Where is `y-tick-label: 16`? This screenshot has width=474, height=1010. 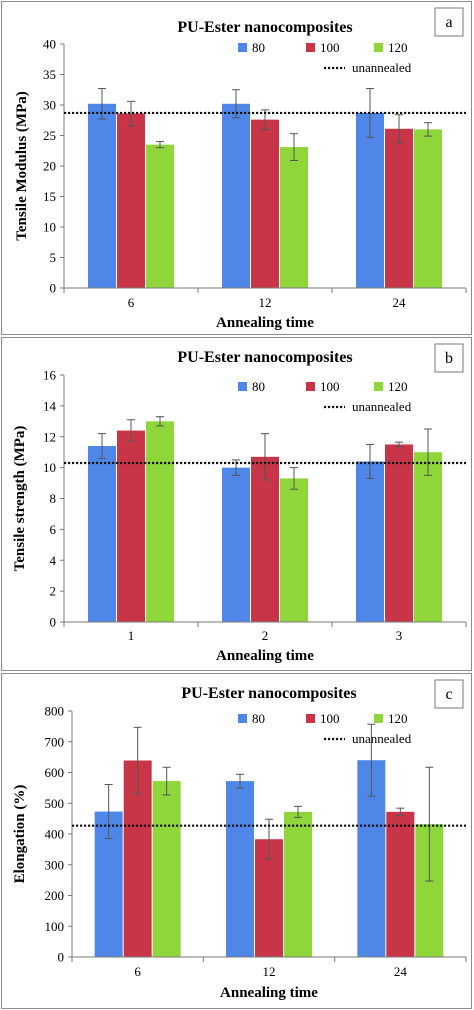
y-tick-label: 16 is located at coordinates (50, 375).